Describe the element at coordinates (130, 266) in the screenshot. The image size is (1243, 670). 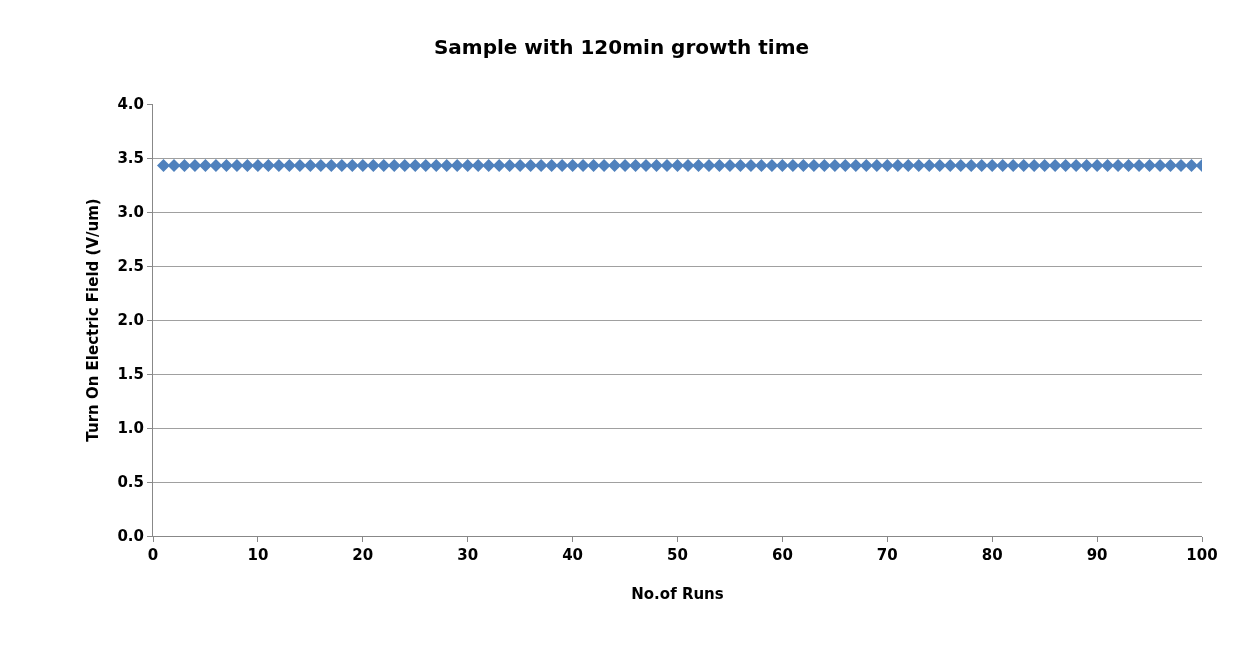
I see `y-tick-label: 2.5` at that location.